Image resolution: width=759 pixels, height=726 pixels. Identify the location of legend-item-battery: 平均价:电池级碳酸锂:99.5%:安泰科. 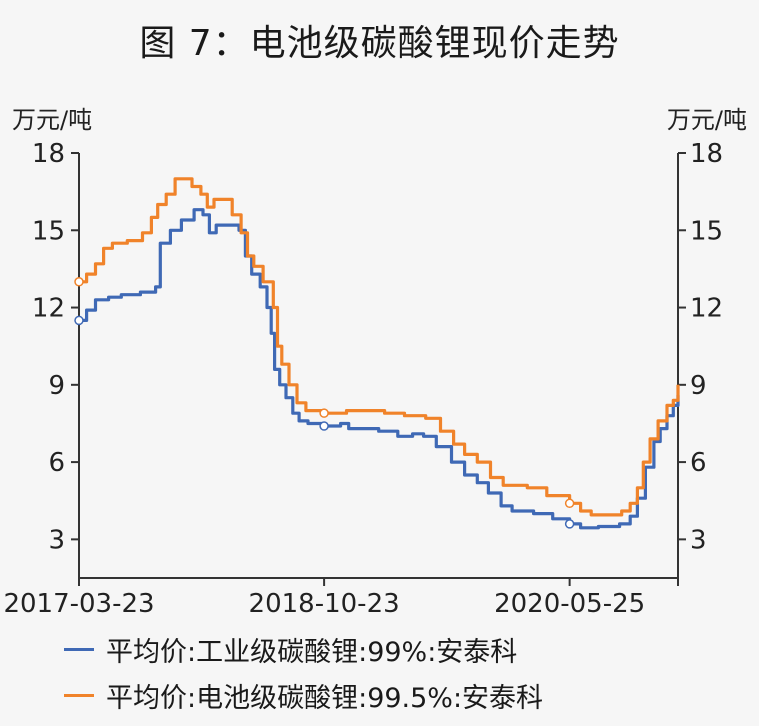
(303, 695).